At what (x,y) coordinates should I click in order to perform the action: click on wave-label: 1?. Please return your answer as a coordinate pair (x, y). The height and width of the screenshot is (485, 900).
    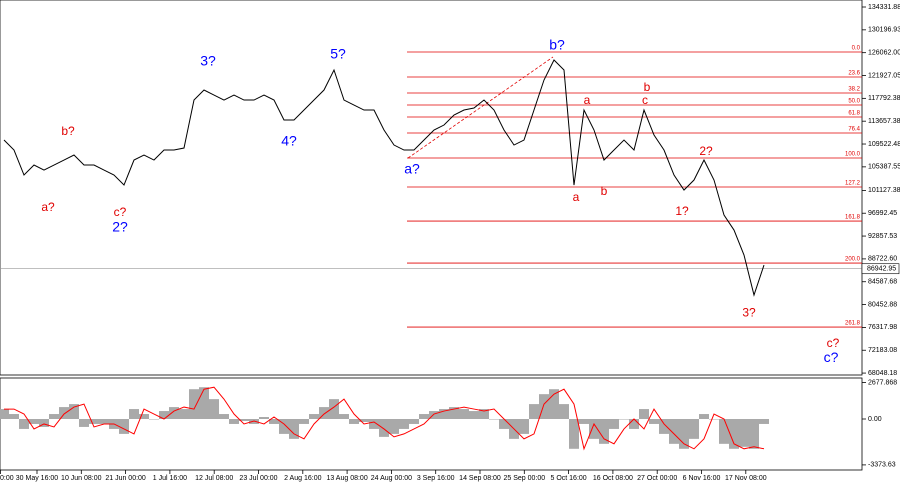
    Looking at the image, I should click on (682, 211).